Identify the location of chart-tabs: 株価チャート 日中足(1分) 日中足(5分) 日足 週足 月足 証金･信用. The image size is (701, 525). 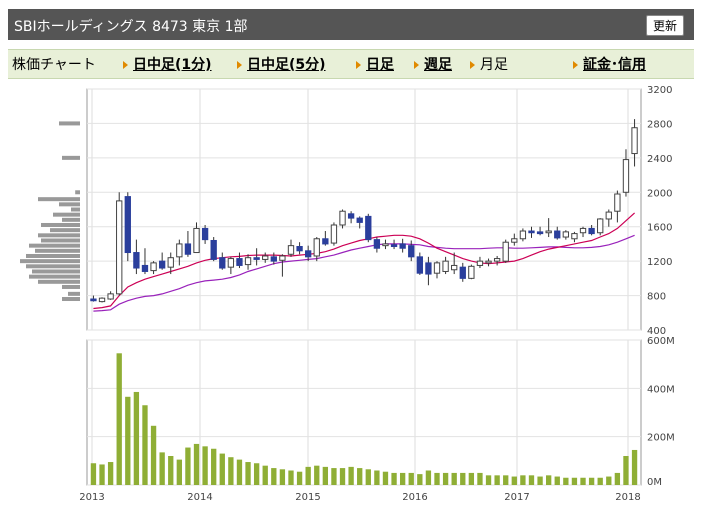
(351, 64).